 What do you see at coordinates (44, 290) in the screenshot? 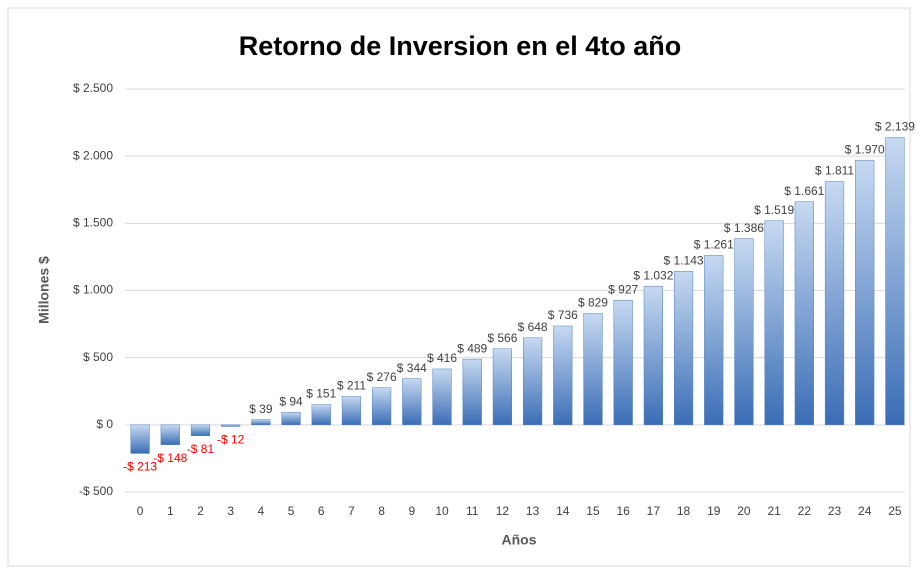
I see `y-axis-label: Millones $` at bounding box center [44, 290].